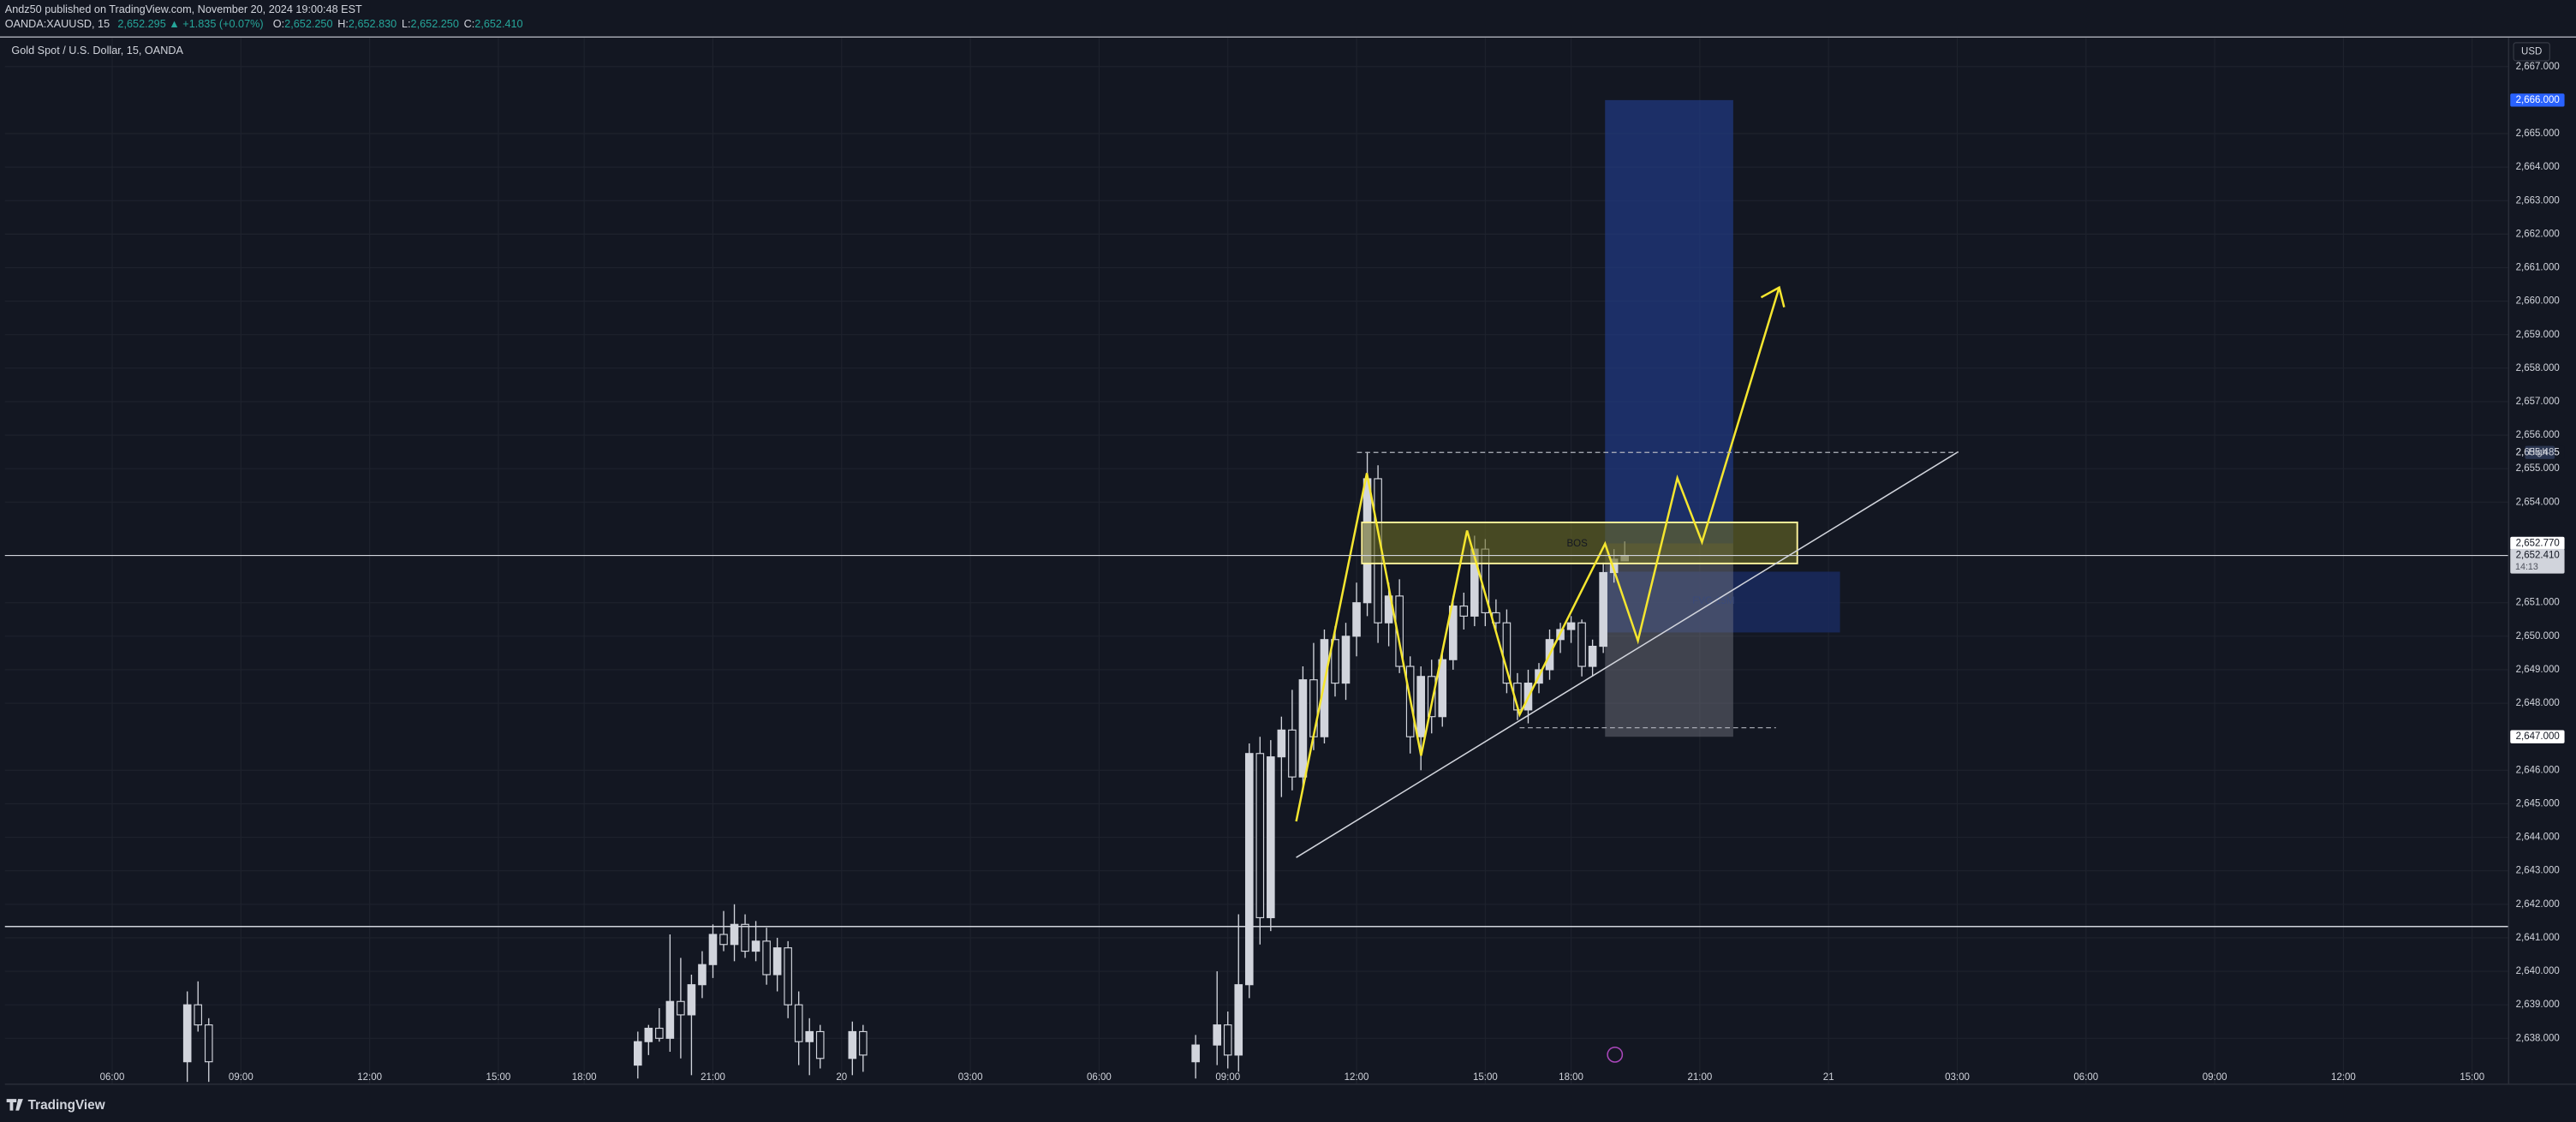 This screenshot has width=2576, height=1122. What do you see at coordinates (2538, 100) in the screenshot?
I see `price-label: 2,666.000` at bounding box center [2538, 100].